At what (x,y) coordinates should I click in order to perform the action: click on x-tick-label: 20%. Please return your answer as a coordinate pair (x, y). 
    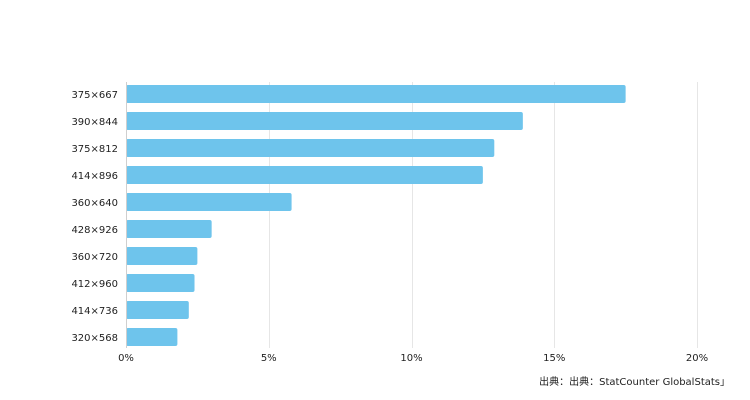
    Looking at the image, I should click on (697, 358).